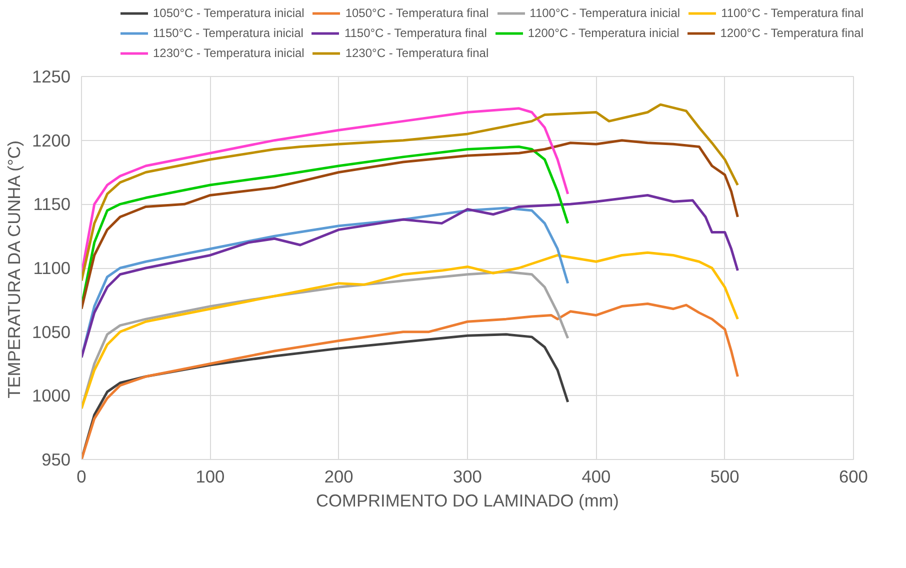  What do you see at coordinates (51, 76) in the screenshot?
I see `y-tick-label: 1250` at bounding box center [51, 76].